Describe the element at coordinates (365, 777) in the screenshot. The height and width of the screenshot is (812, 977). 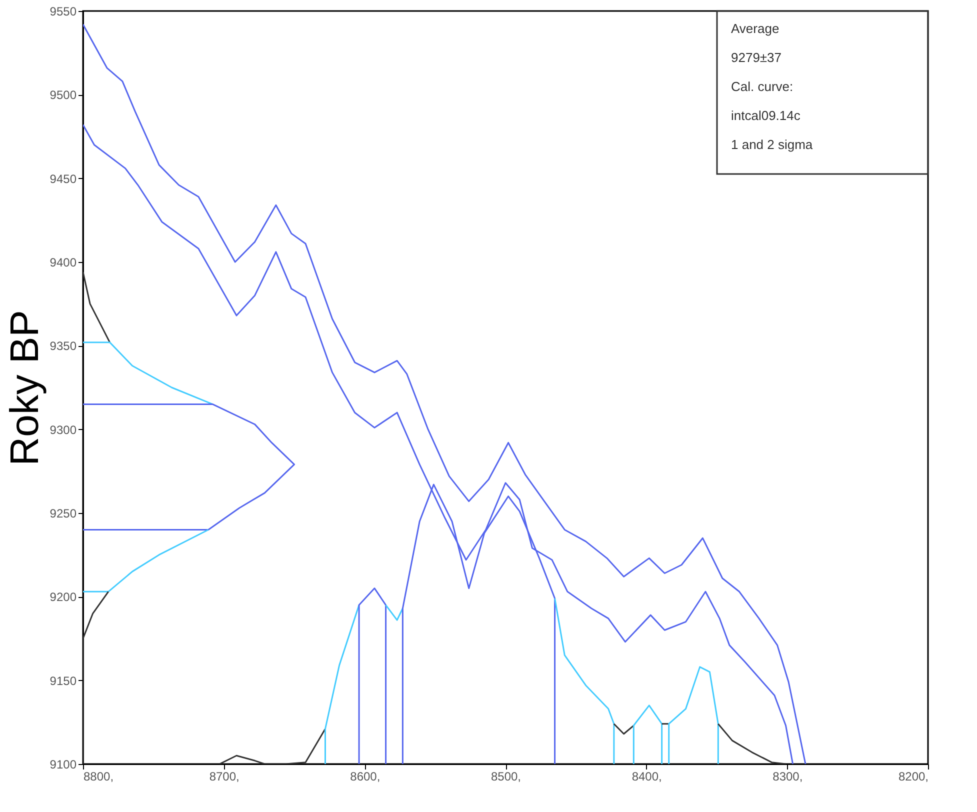
I see `x-tick-label: 8600,` at that location.